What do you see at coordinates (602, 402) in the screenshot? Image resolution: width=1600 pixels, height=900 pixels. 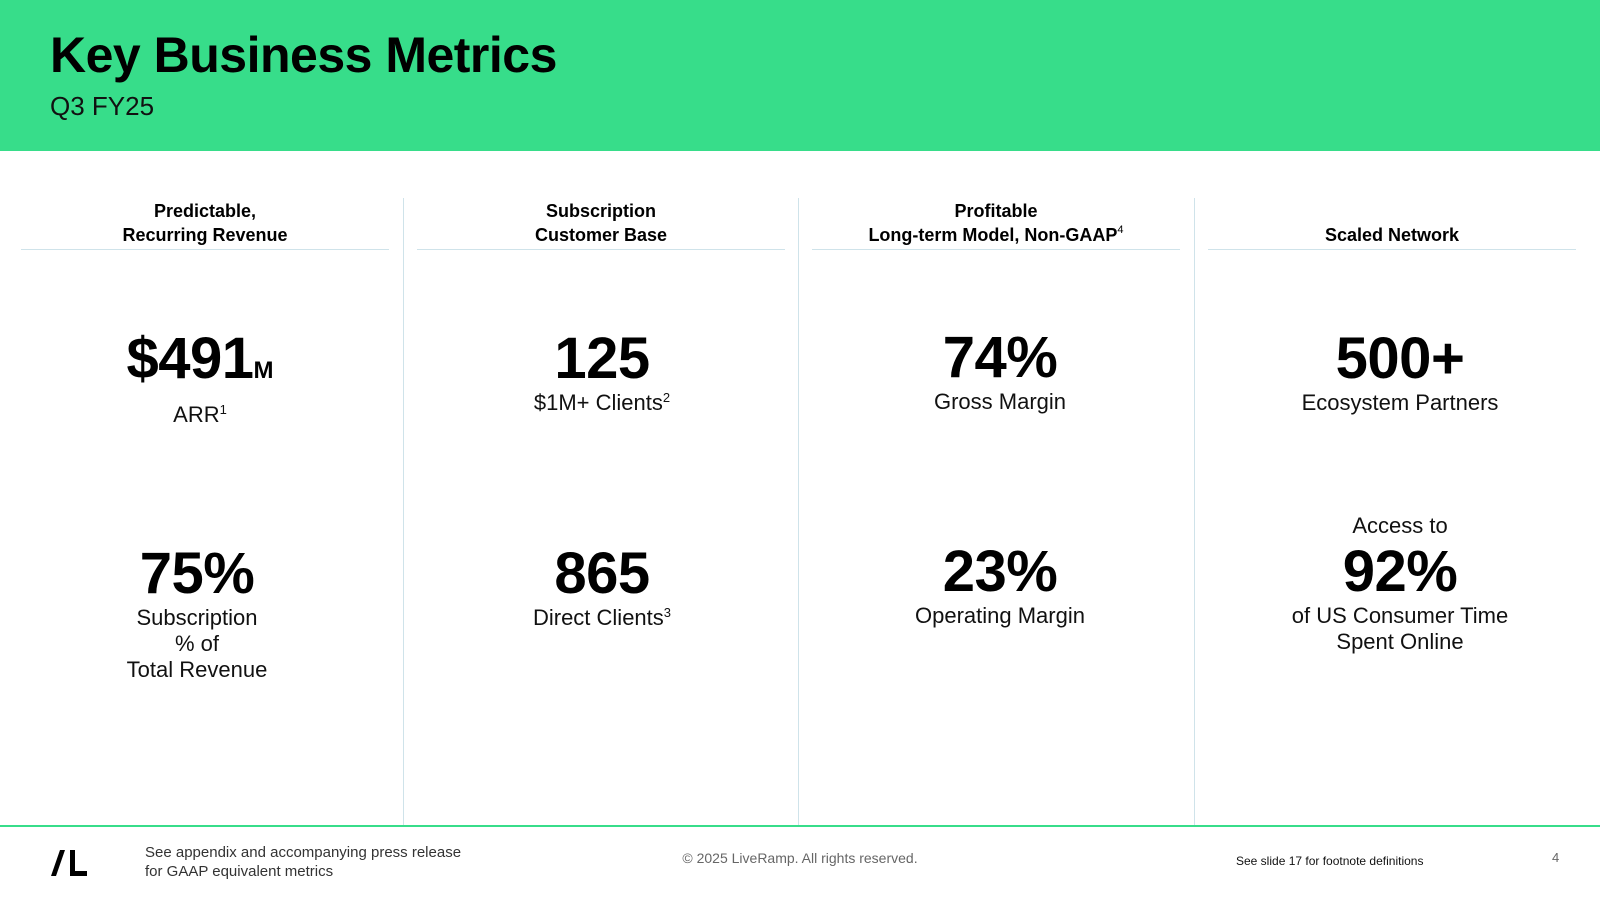 I see `metric-label: $1M+ Clients2` at bounding box center [602, 402].